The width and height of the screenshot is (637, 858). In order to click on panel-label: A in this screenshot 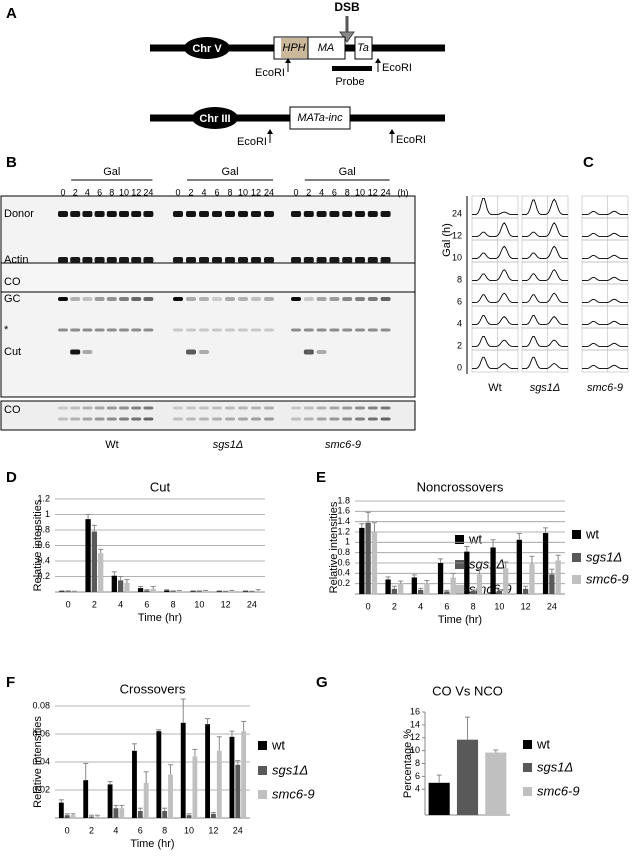, I will do `click(11, 13)`.